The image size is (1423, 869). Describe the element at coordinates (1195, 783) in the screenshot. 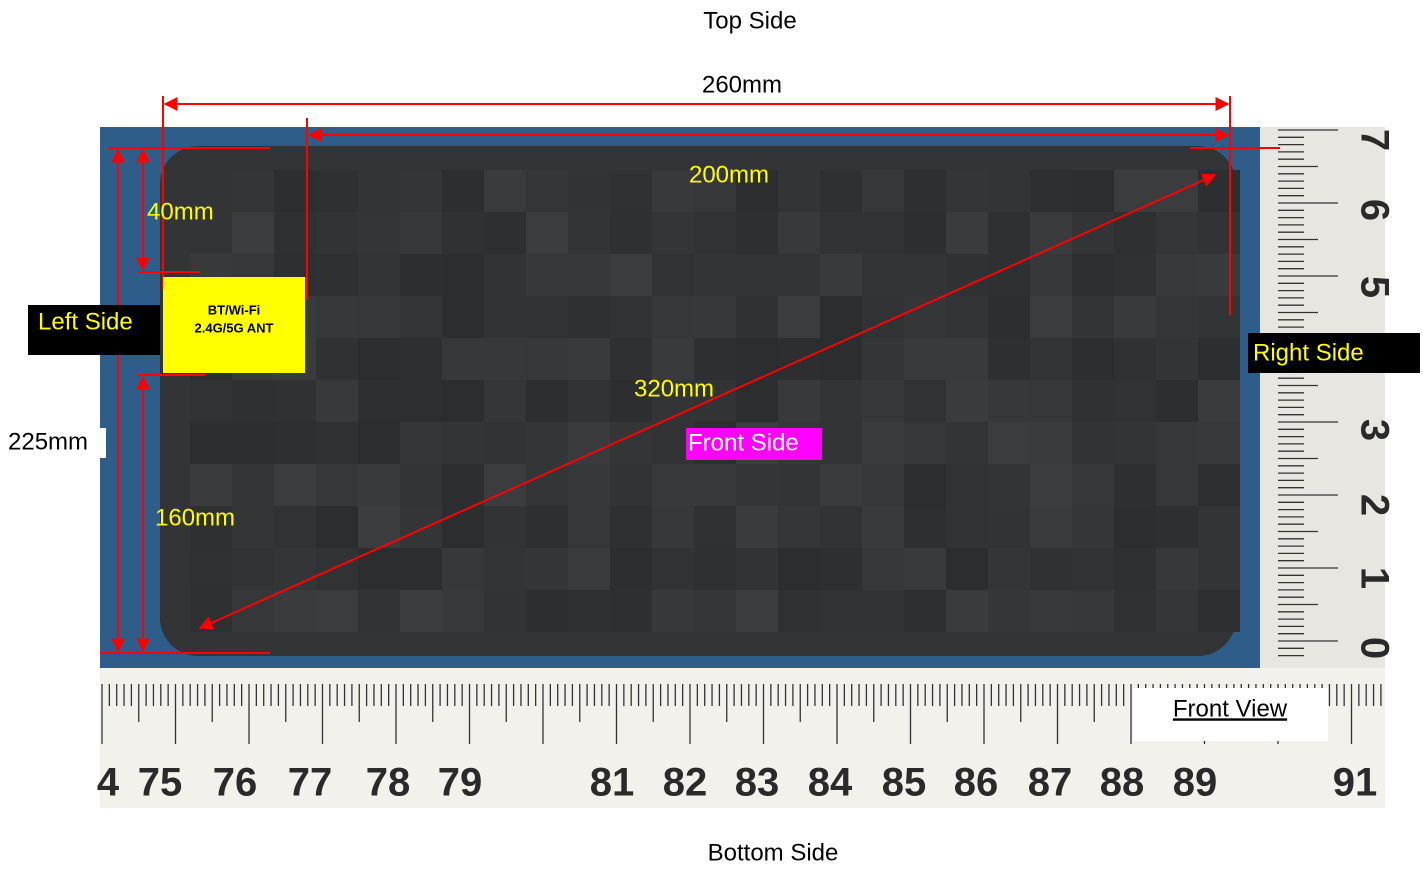

I see `ruler-number: 89` at that location.